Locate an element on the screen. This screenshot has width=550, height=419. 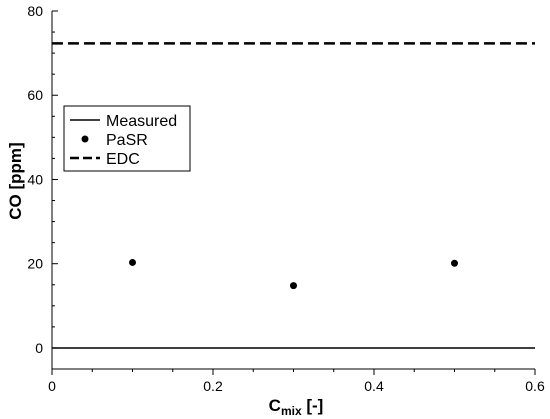
x-axis-title-main: C is located at coordinates (275, 405).